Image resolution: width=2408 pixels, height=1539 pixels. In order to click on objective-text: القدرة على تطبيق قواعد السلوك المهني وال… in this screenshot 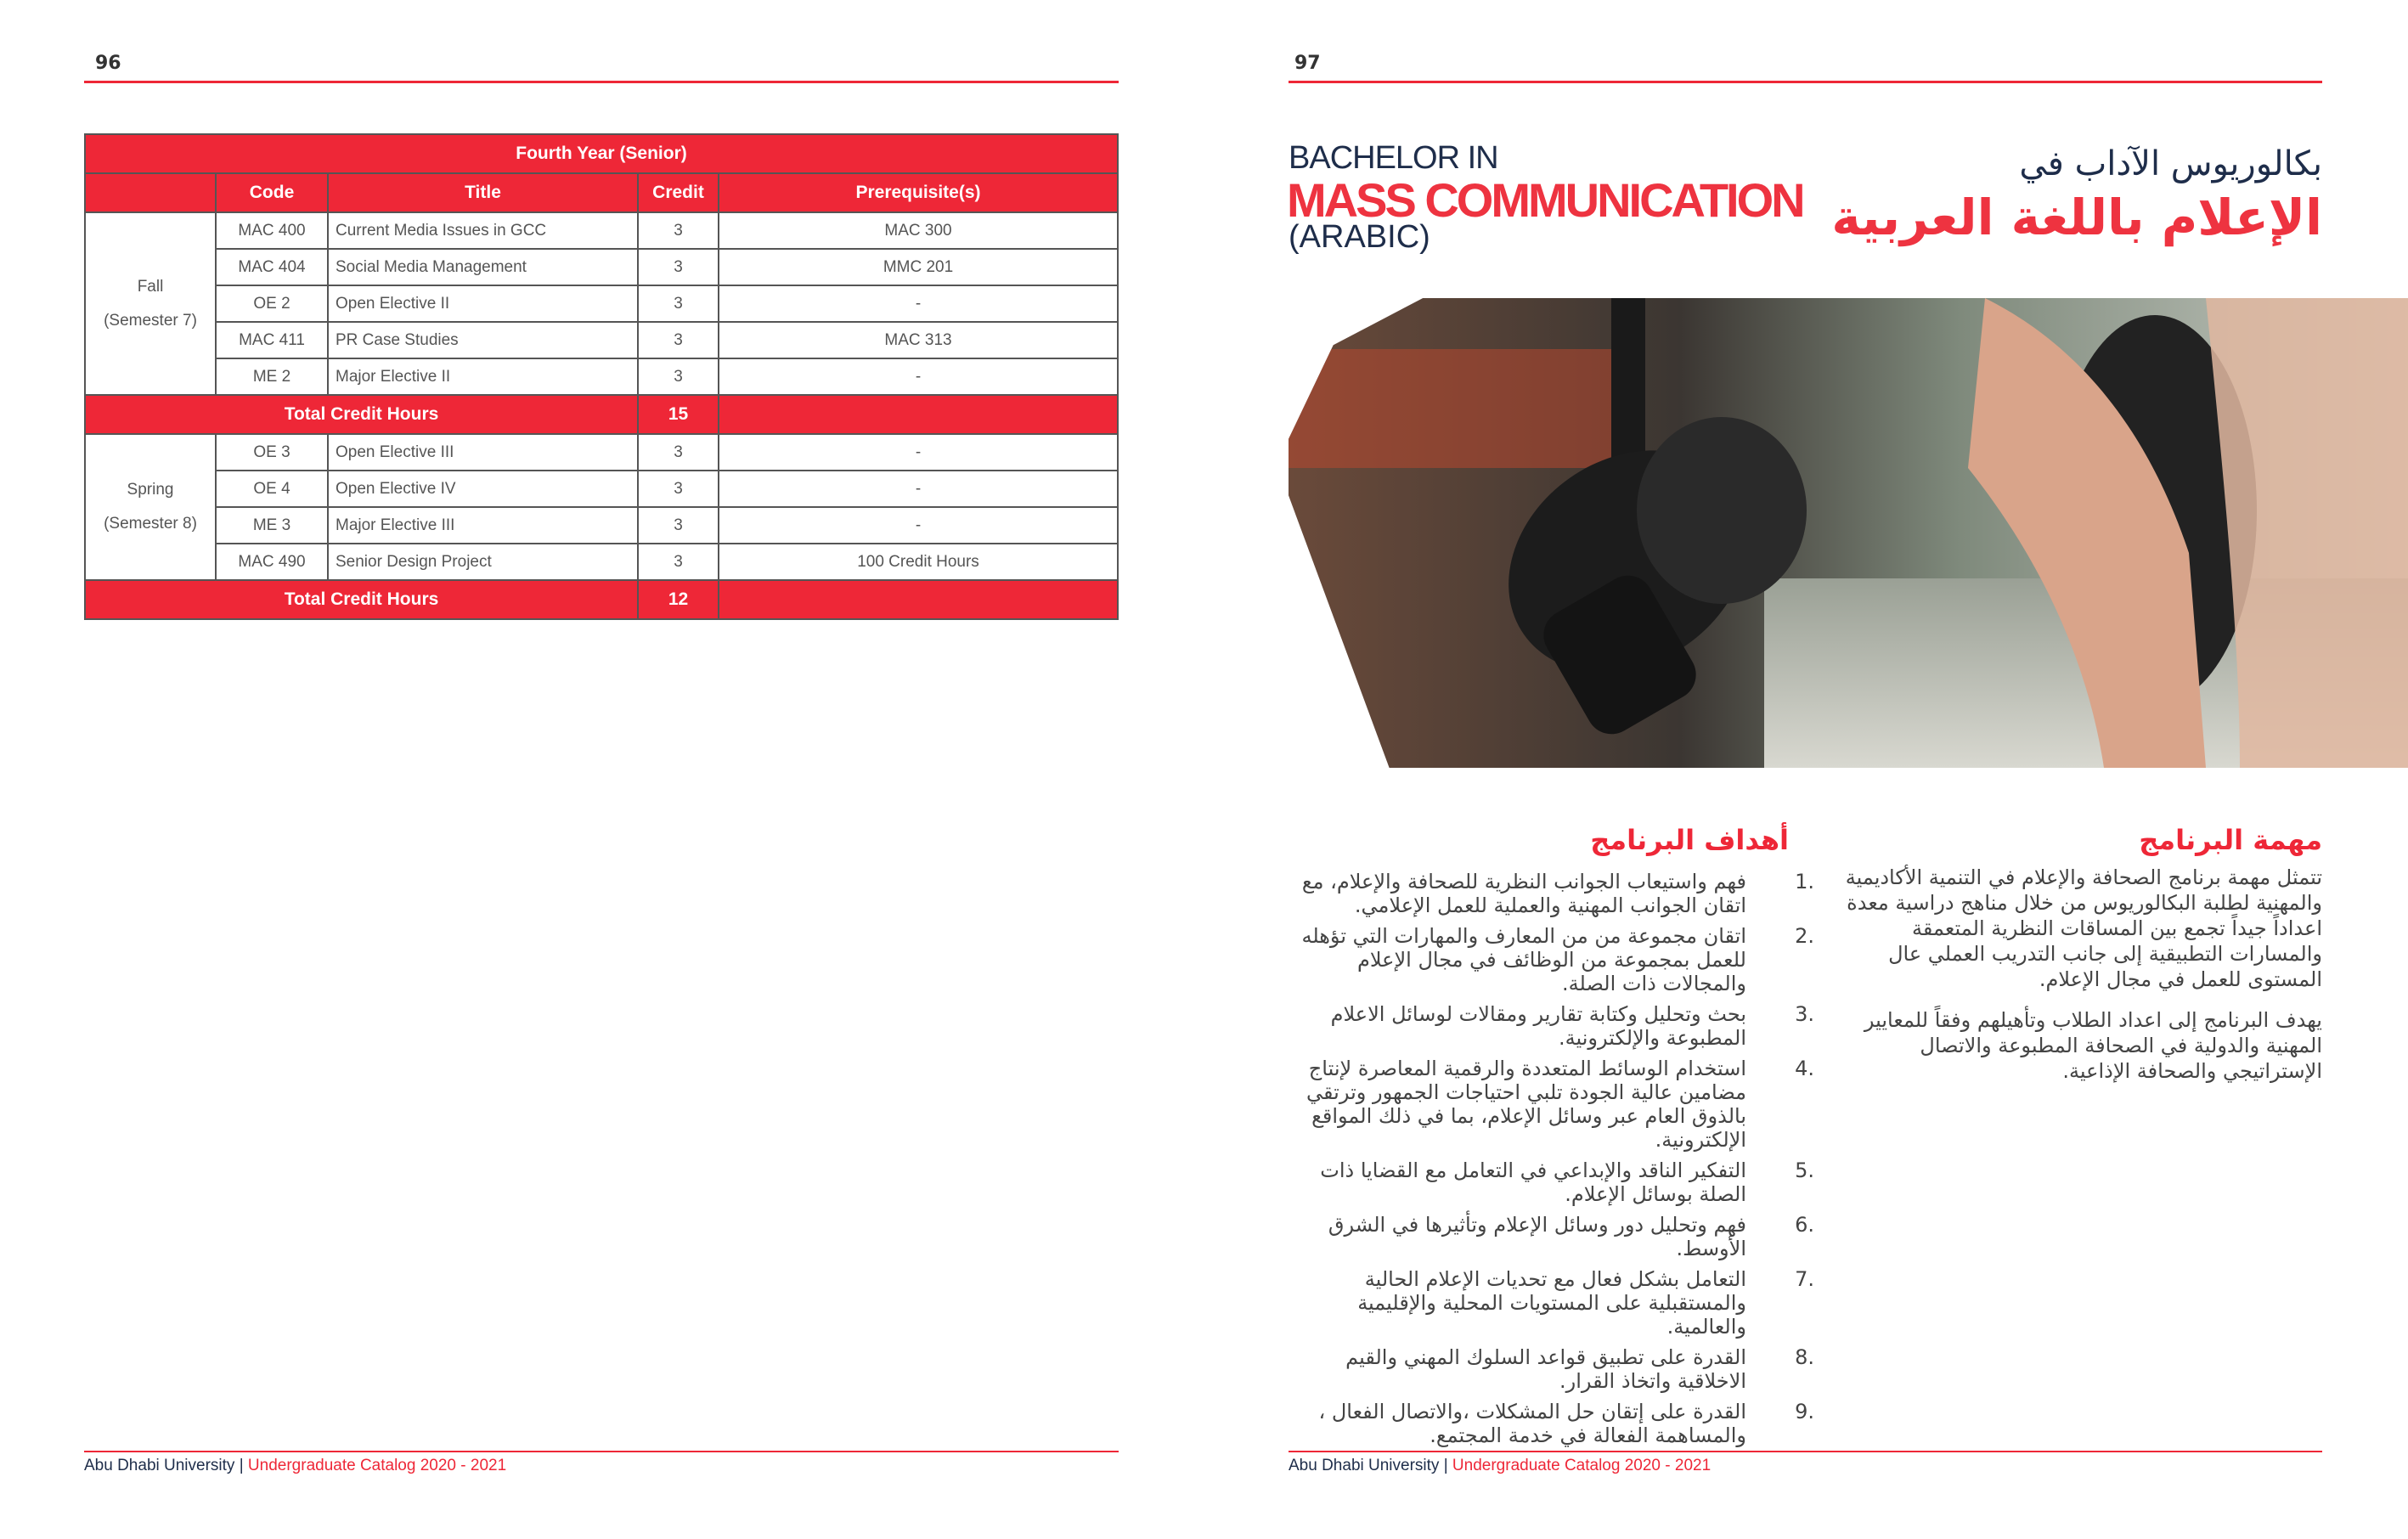, I will do `click(1546, 1369)`.